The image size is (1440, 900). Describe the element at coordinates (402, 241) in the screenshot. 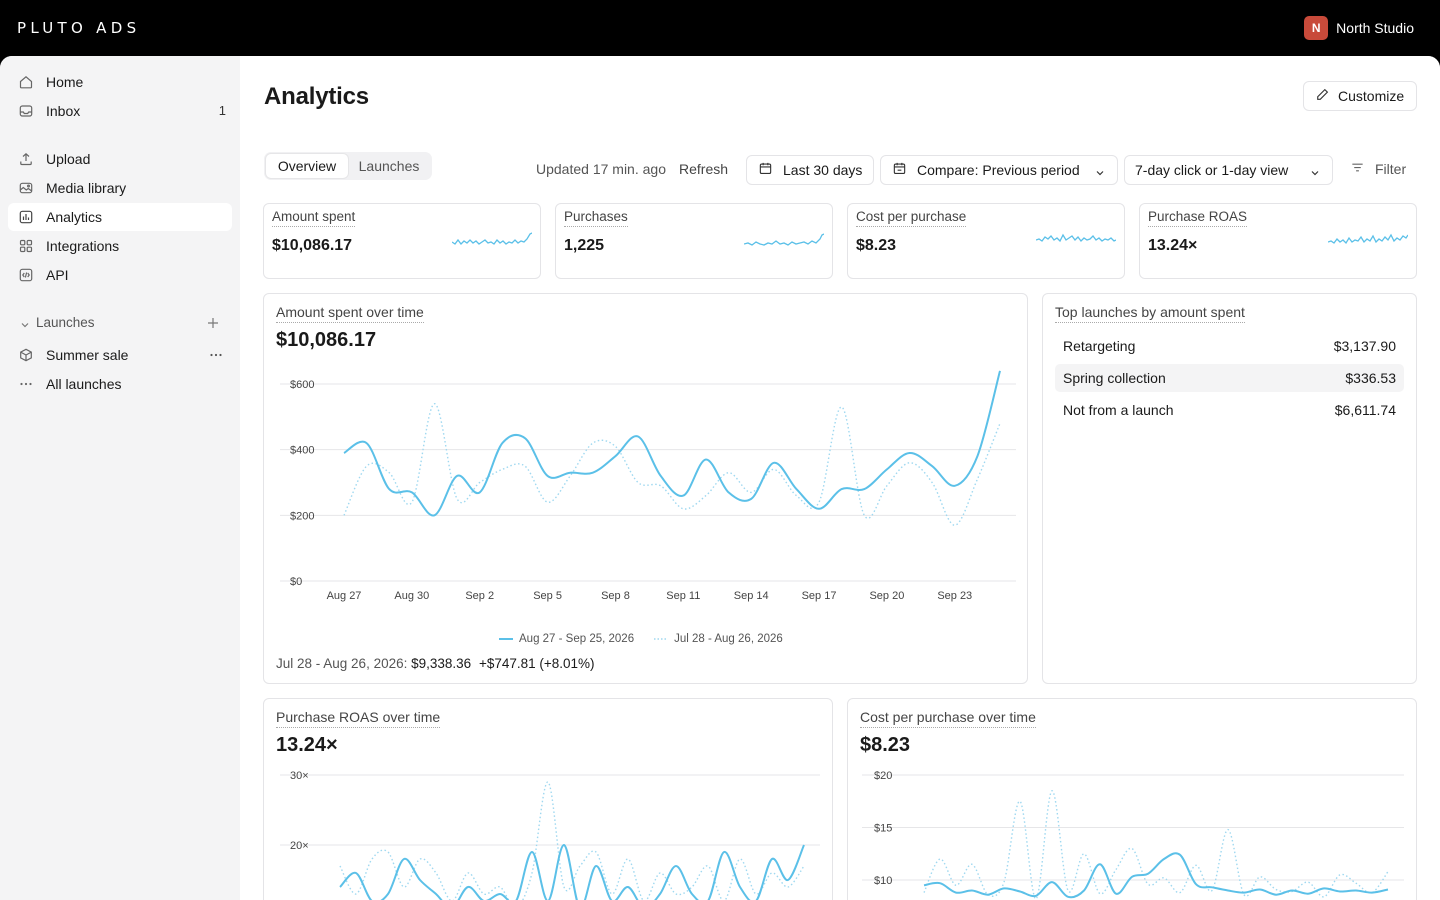

I see `kpi-card-amount-spent: Amount spent $10,086.17` at that location.